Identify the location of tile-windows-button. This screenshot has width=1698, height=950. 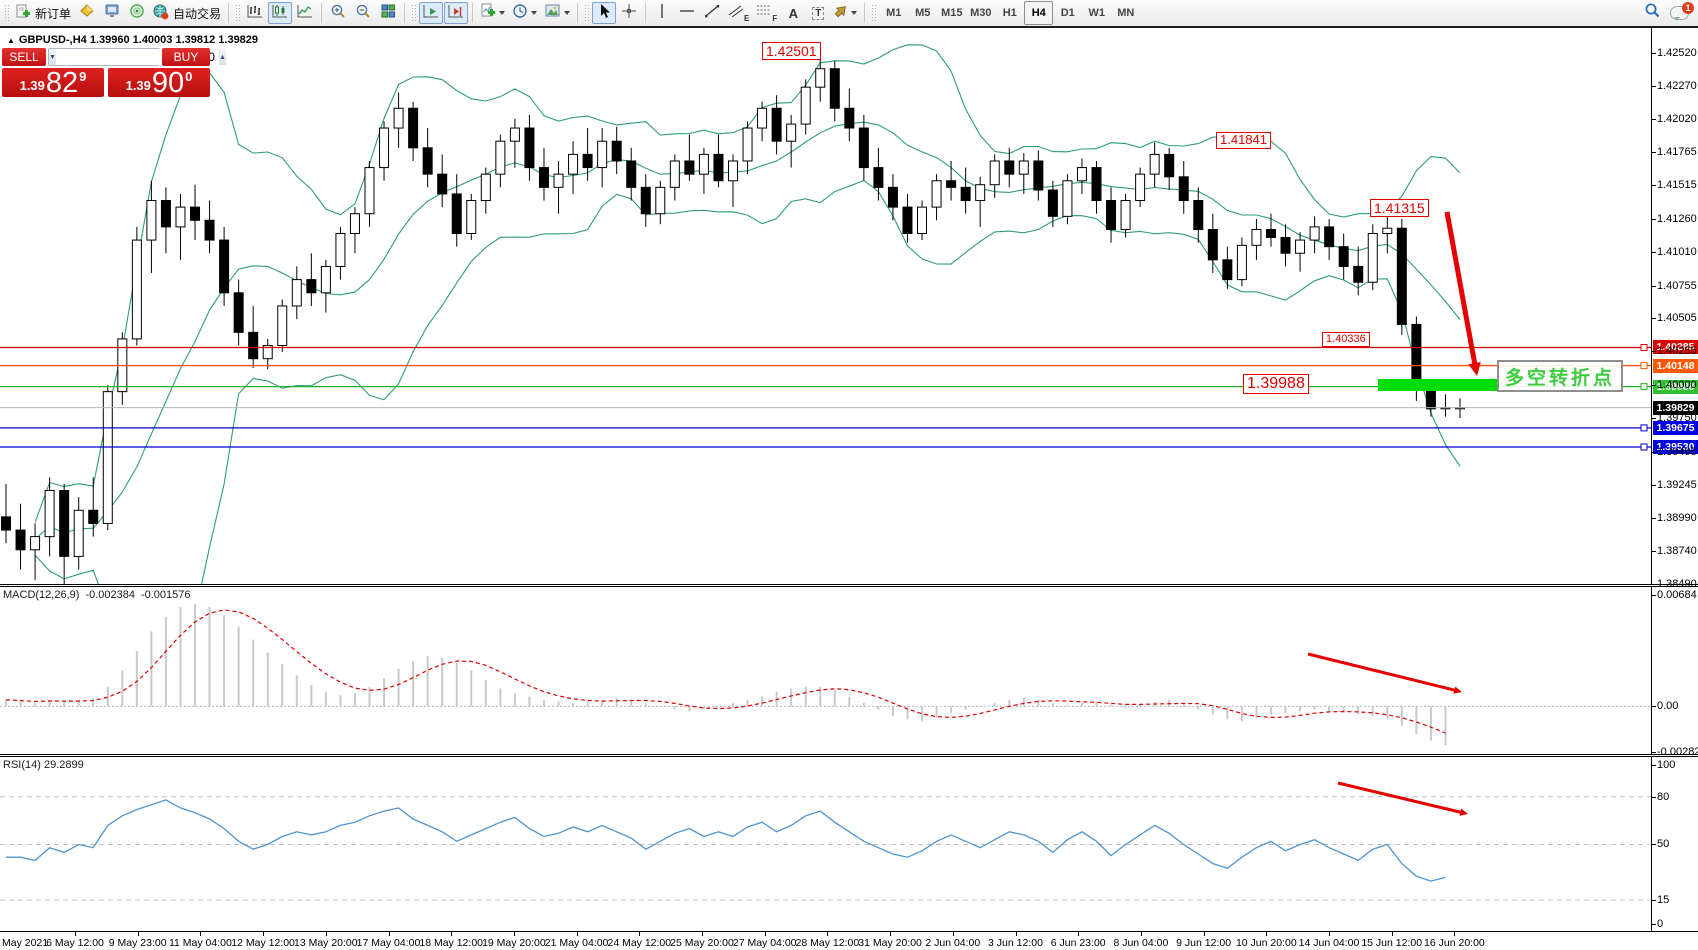
(388, 13).